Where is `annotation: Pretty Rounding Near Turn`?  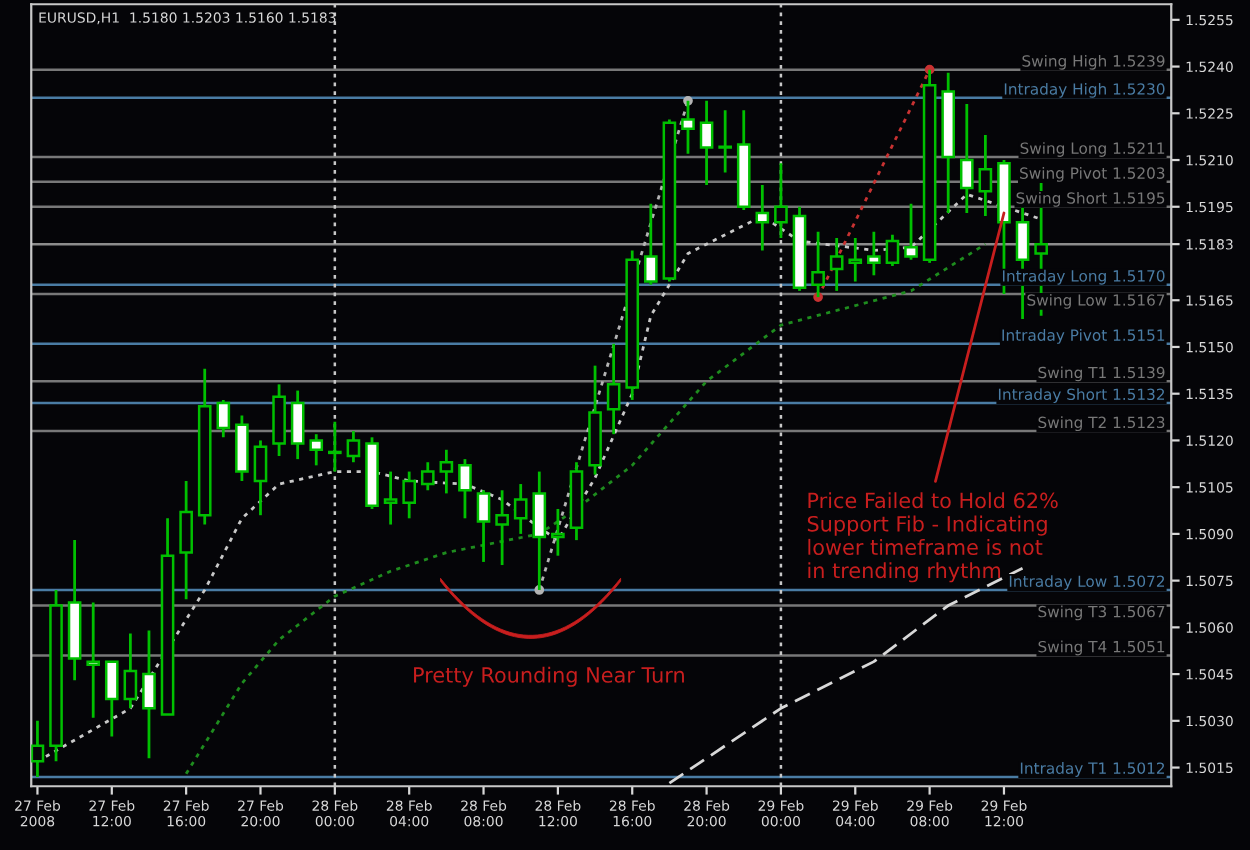 annotation: Pretty Rounding Near Turn is located at coordinates (549, 676).